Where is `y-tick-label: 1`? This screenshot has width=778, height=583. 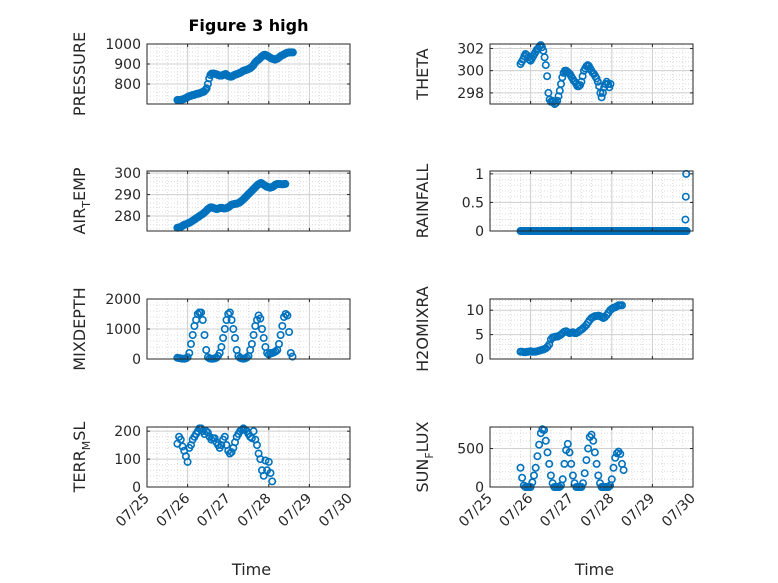
y-tick-label: 1 is located at coordinates (479, 175).